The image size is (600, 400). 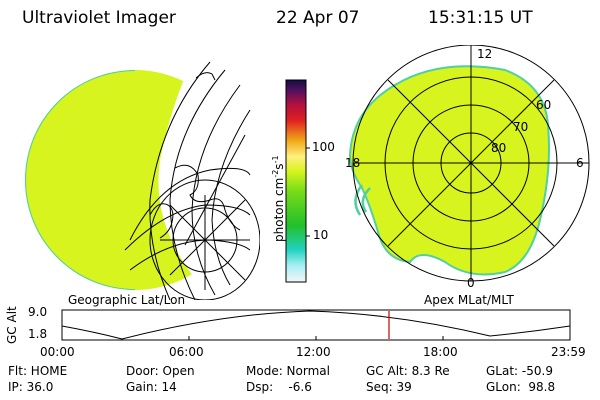 What do you see at coordinates (160, 371) in the screenshot?
I see `door-status: Door: Open` at bounding box center [160, 371].